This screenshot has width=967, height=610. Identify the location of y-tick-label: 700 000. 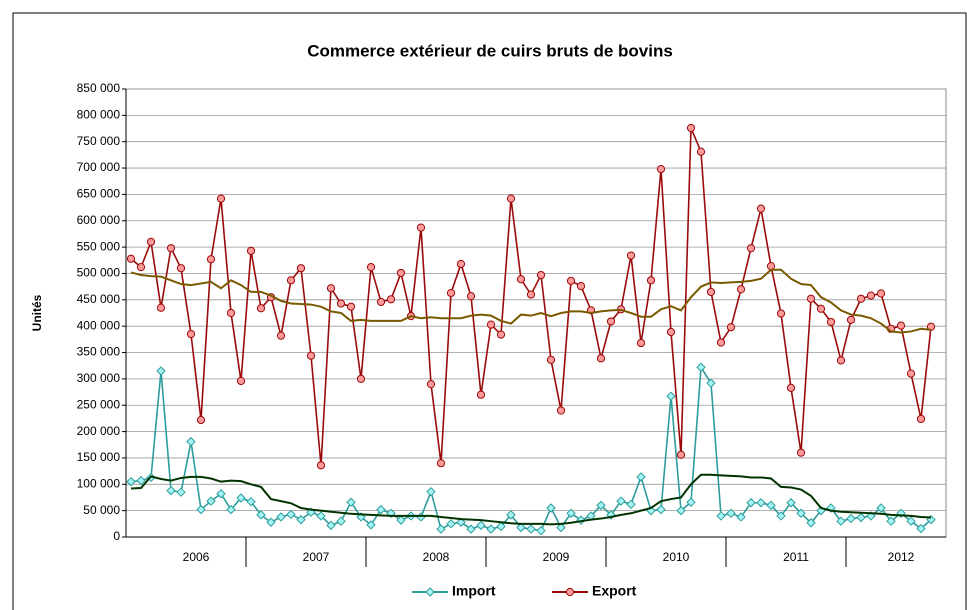
(99, 167).